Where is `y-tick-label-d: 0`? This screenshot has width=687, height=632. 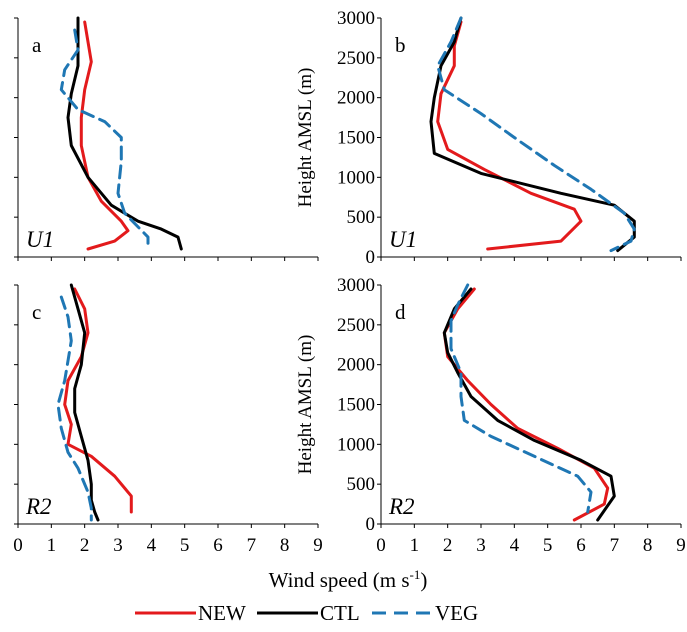
y-tick-label-d: 0 is located at coordinates (371, 524).